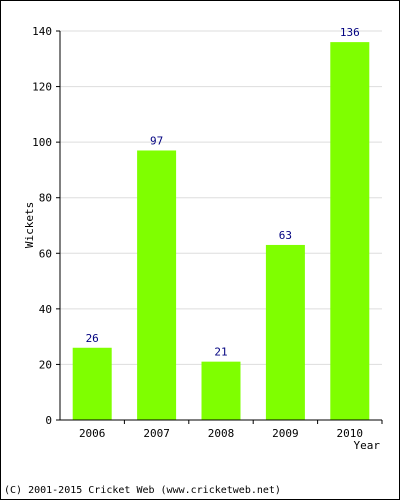  What do you see at coordinates (42, 31) in the screenshot?
I see `y-tick-label: 140` at bounding box center [42, 31].